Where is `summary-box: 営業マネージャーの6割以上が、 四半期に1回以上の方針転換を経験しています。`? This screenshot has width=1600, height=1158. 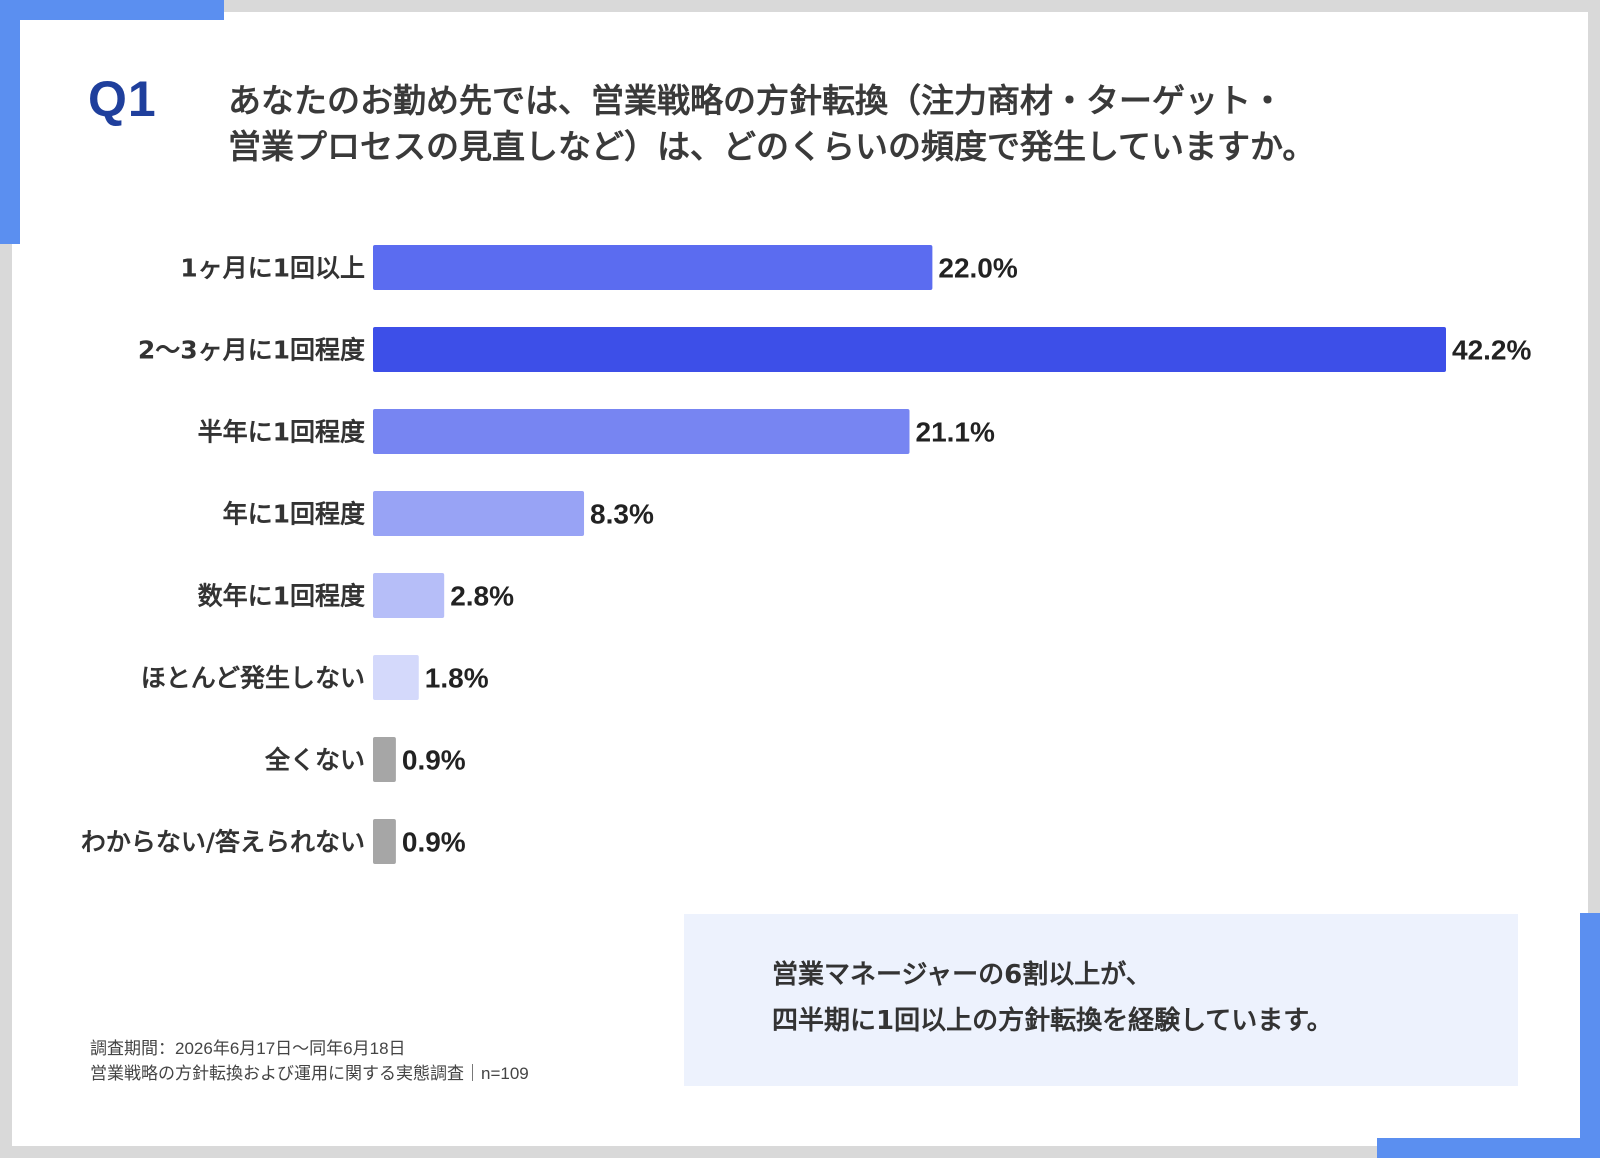
summary-box: 営業マネージャーの6割以上が、 四半期に1回以上の方針転換を経験しています。 is located at coordinates (1101, 1000).